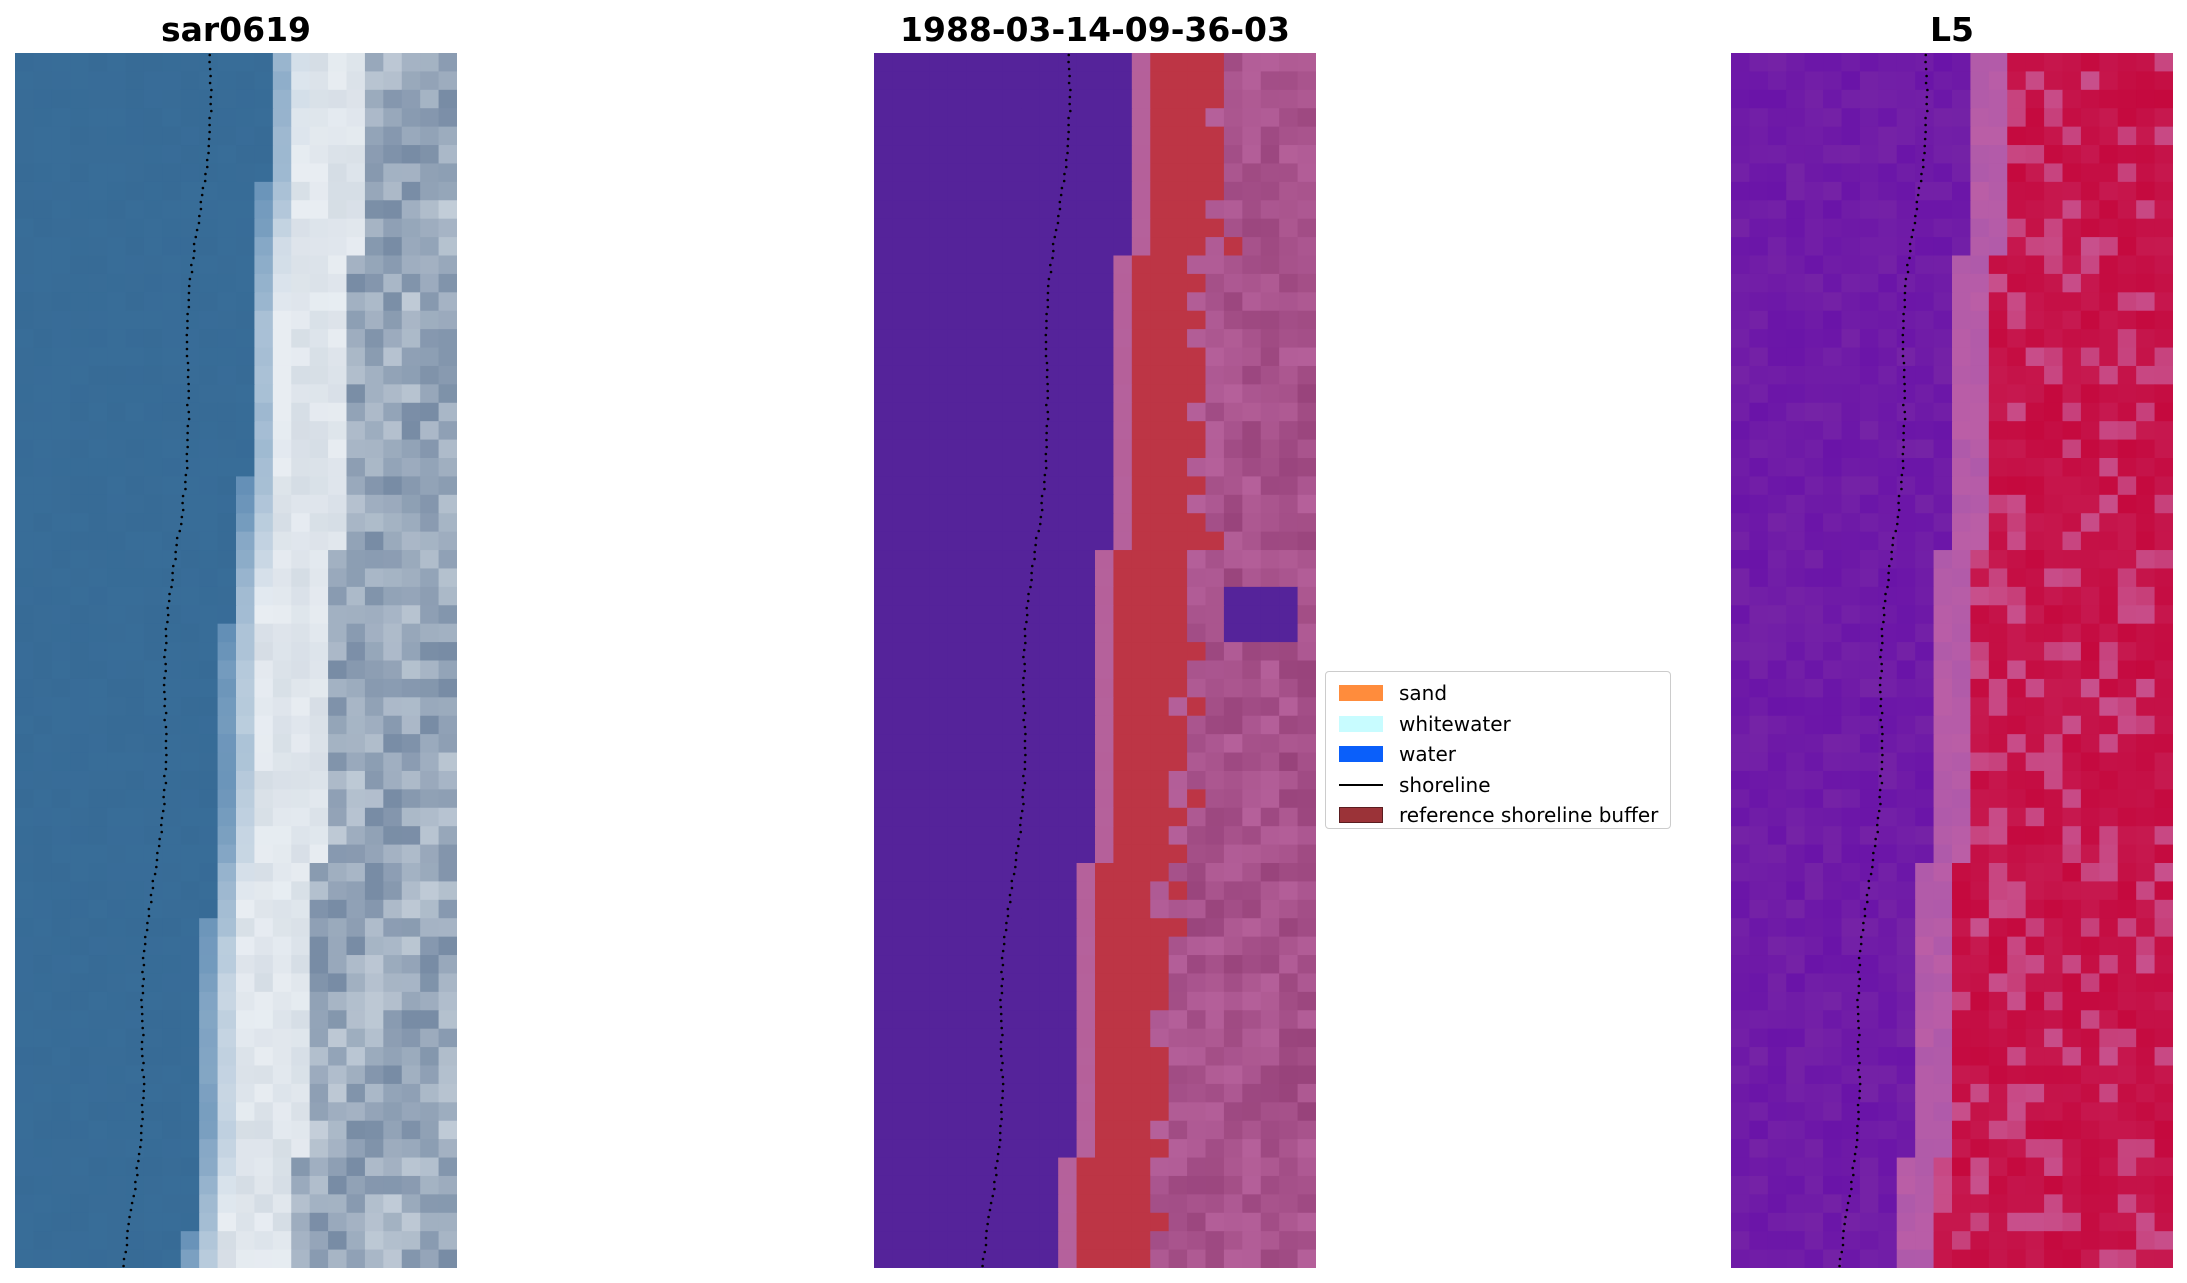 The width and height of the screenshot is (2187, 1283). Describe the element at coordinates (1361, 784) in the screenshot. I see `legend-line-shoreline` at that location.